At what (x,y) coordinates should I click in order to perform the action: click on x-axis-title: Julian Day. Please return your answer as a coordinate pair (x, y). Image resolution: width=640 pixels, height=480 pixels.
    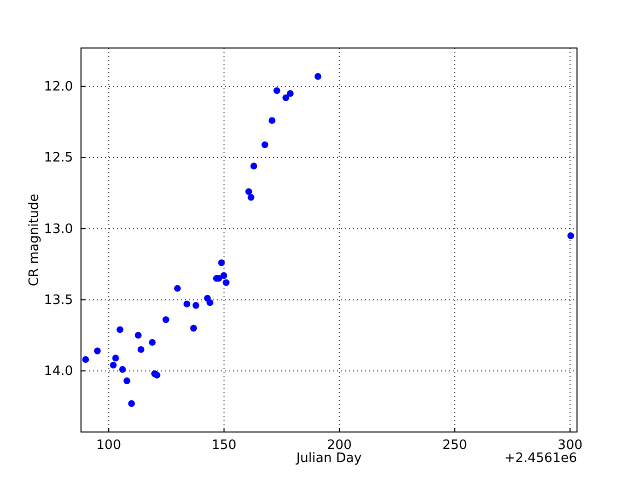
    Looking at the image, I should click on (328, 458).